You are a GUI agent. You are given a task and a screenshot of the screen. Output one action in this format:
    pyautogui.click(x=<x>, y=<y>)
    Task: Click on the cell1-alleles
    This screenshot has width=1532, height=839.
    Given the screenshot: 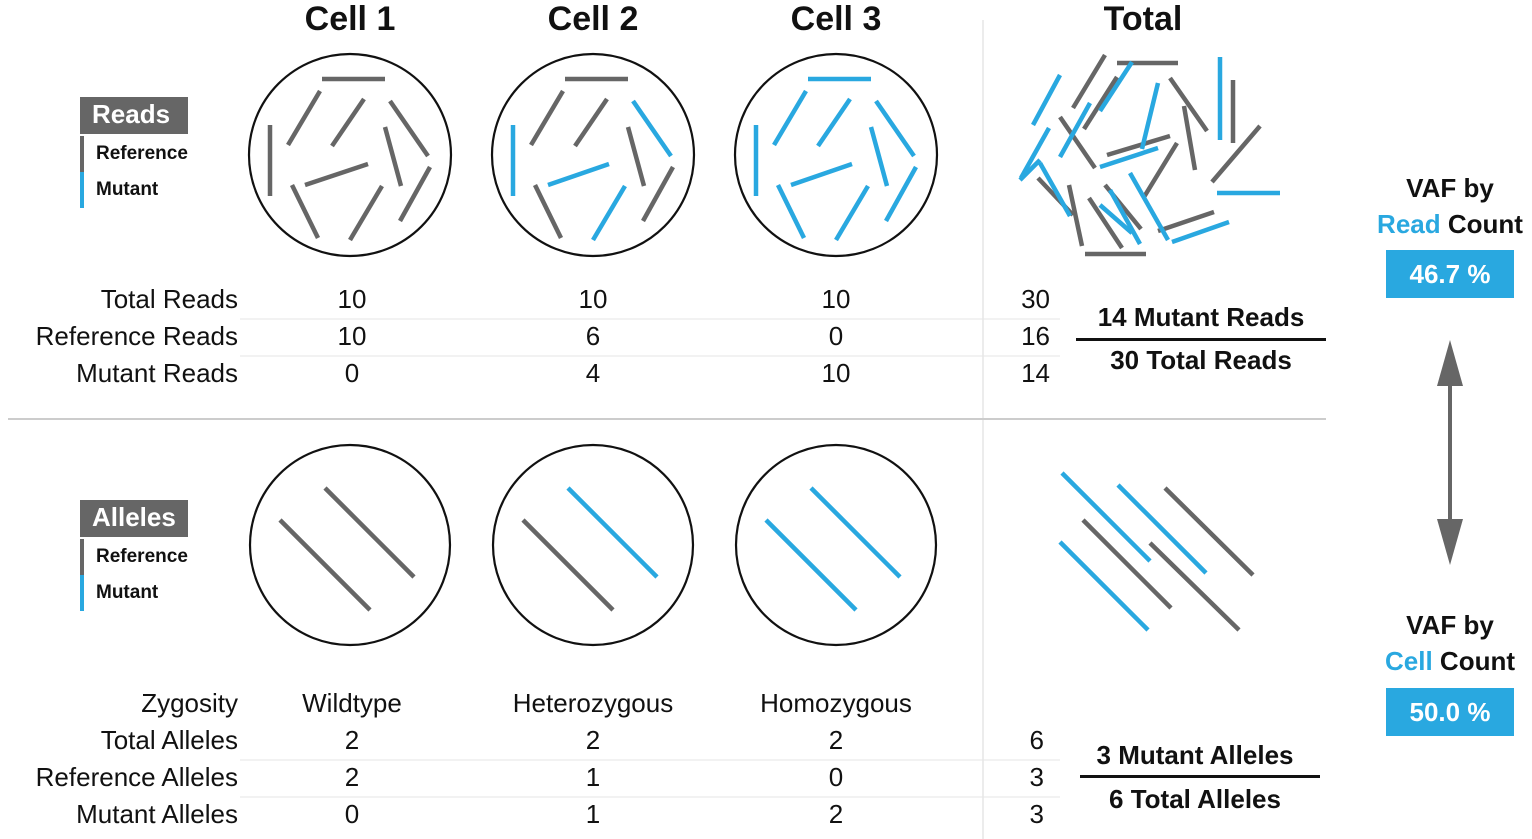 What is the action you would take?
    pyautogui.click(x=350, y=545)
    